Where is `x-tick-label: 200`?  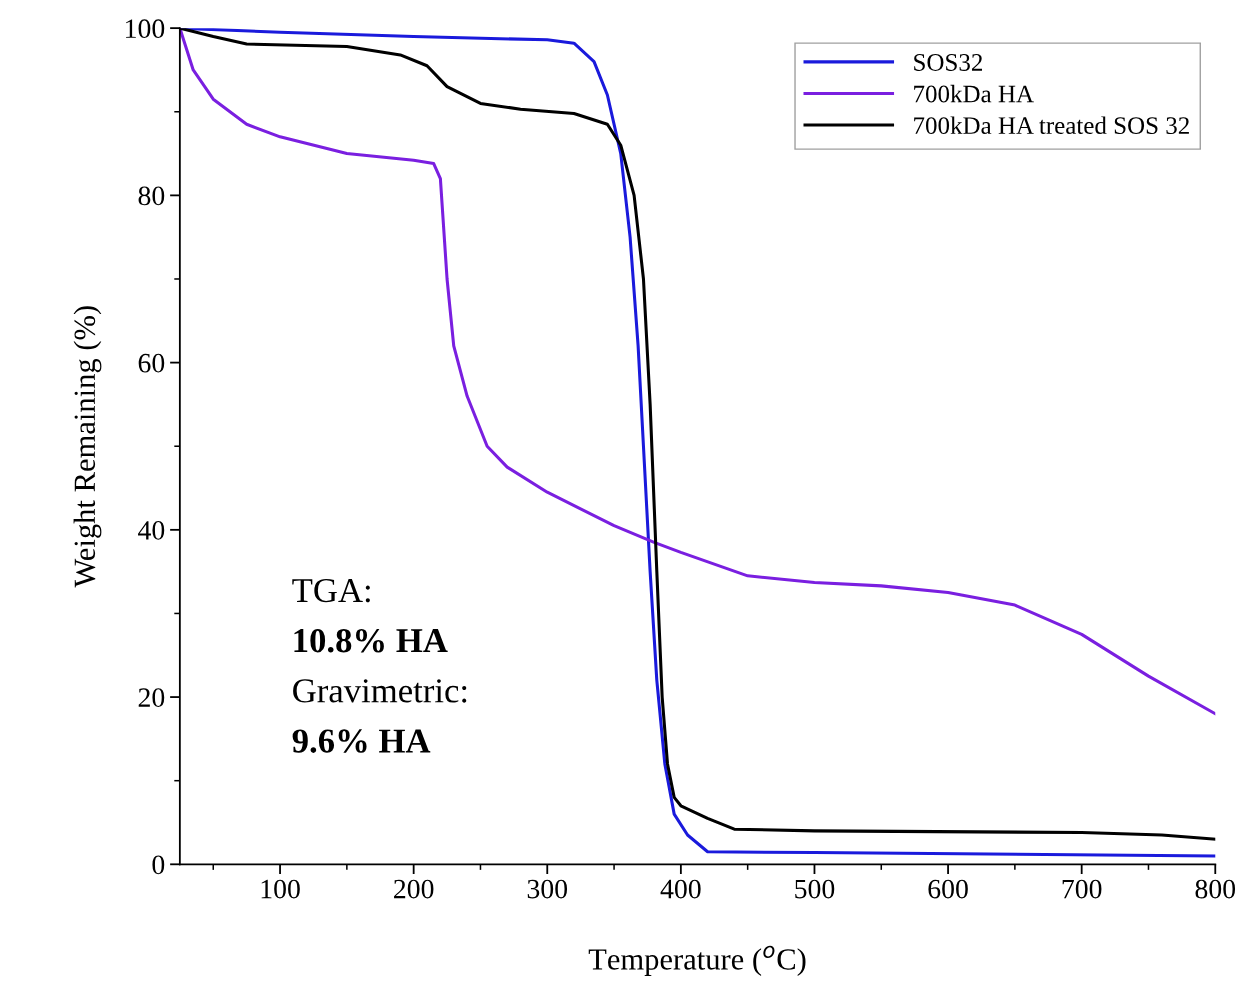
x-tick-label: 200 is located at coordinates (414, 889).